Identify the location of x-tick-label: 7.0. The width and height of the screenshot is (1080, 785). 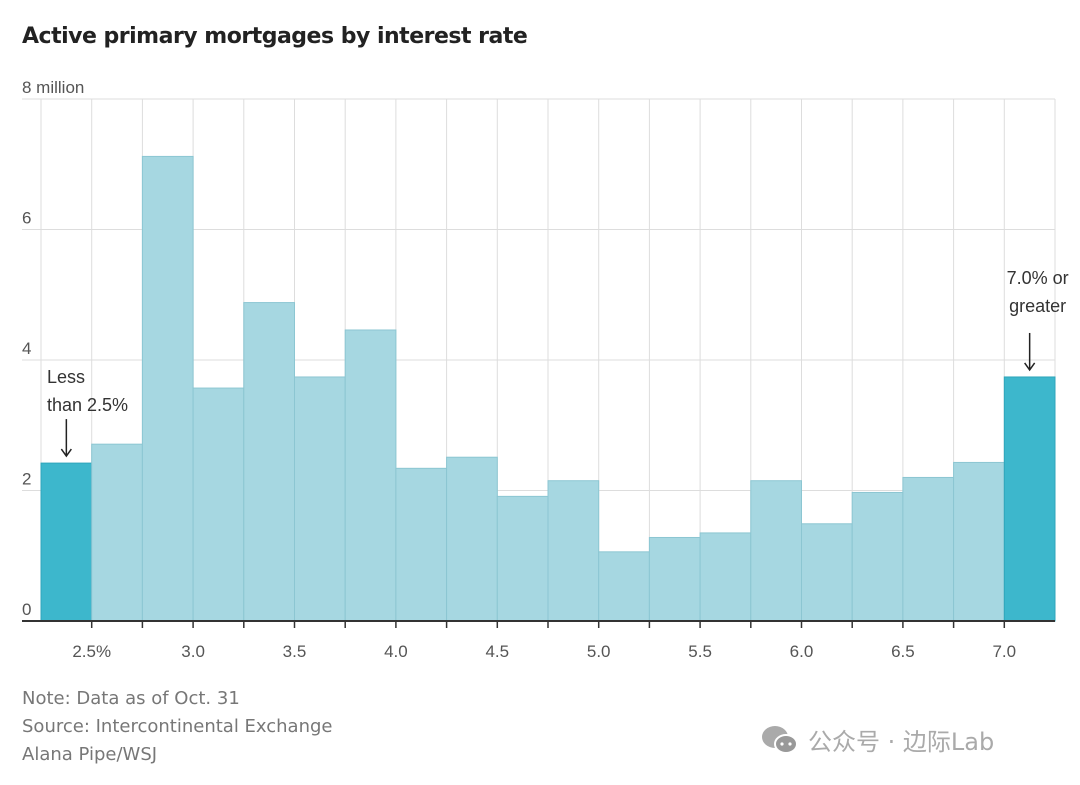
(1004, 651).